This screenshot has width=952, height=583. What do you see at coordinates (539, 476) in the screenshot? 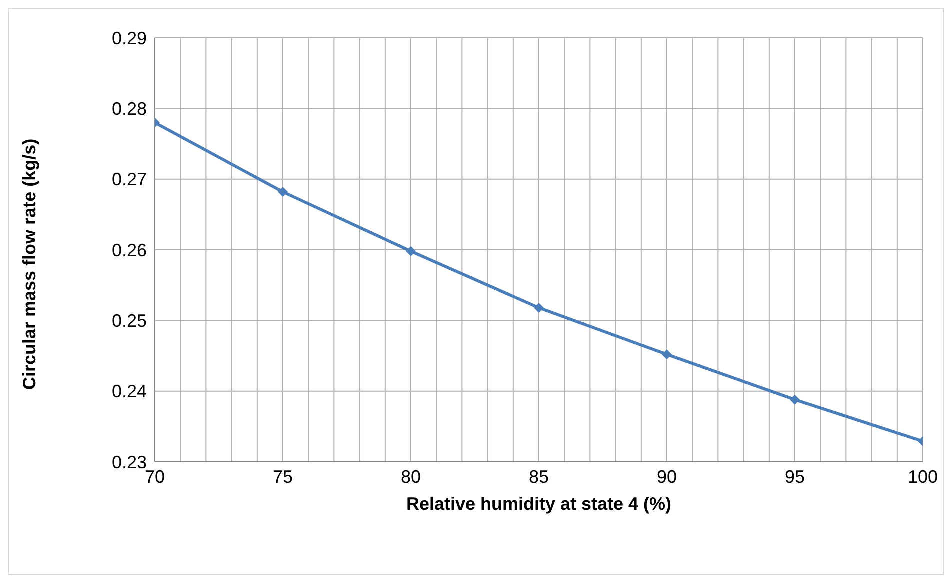
I see `x-tick-label: 85` at bounding box center [539, 476].